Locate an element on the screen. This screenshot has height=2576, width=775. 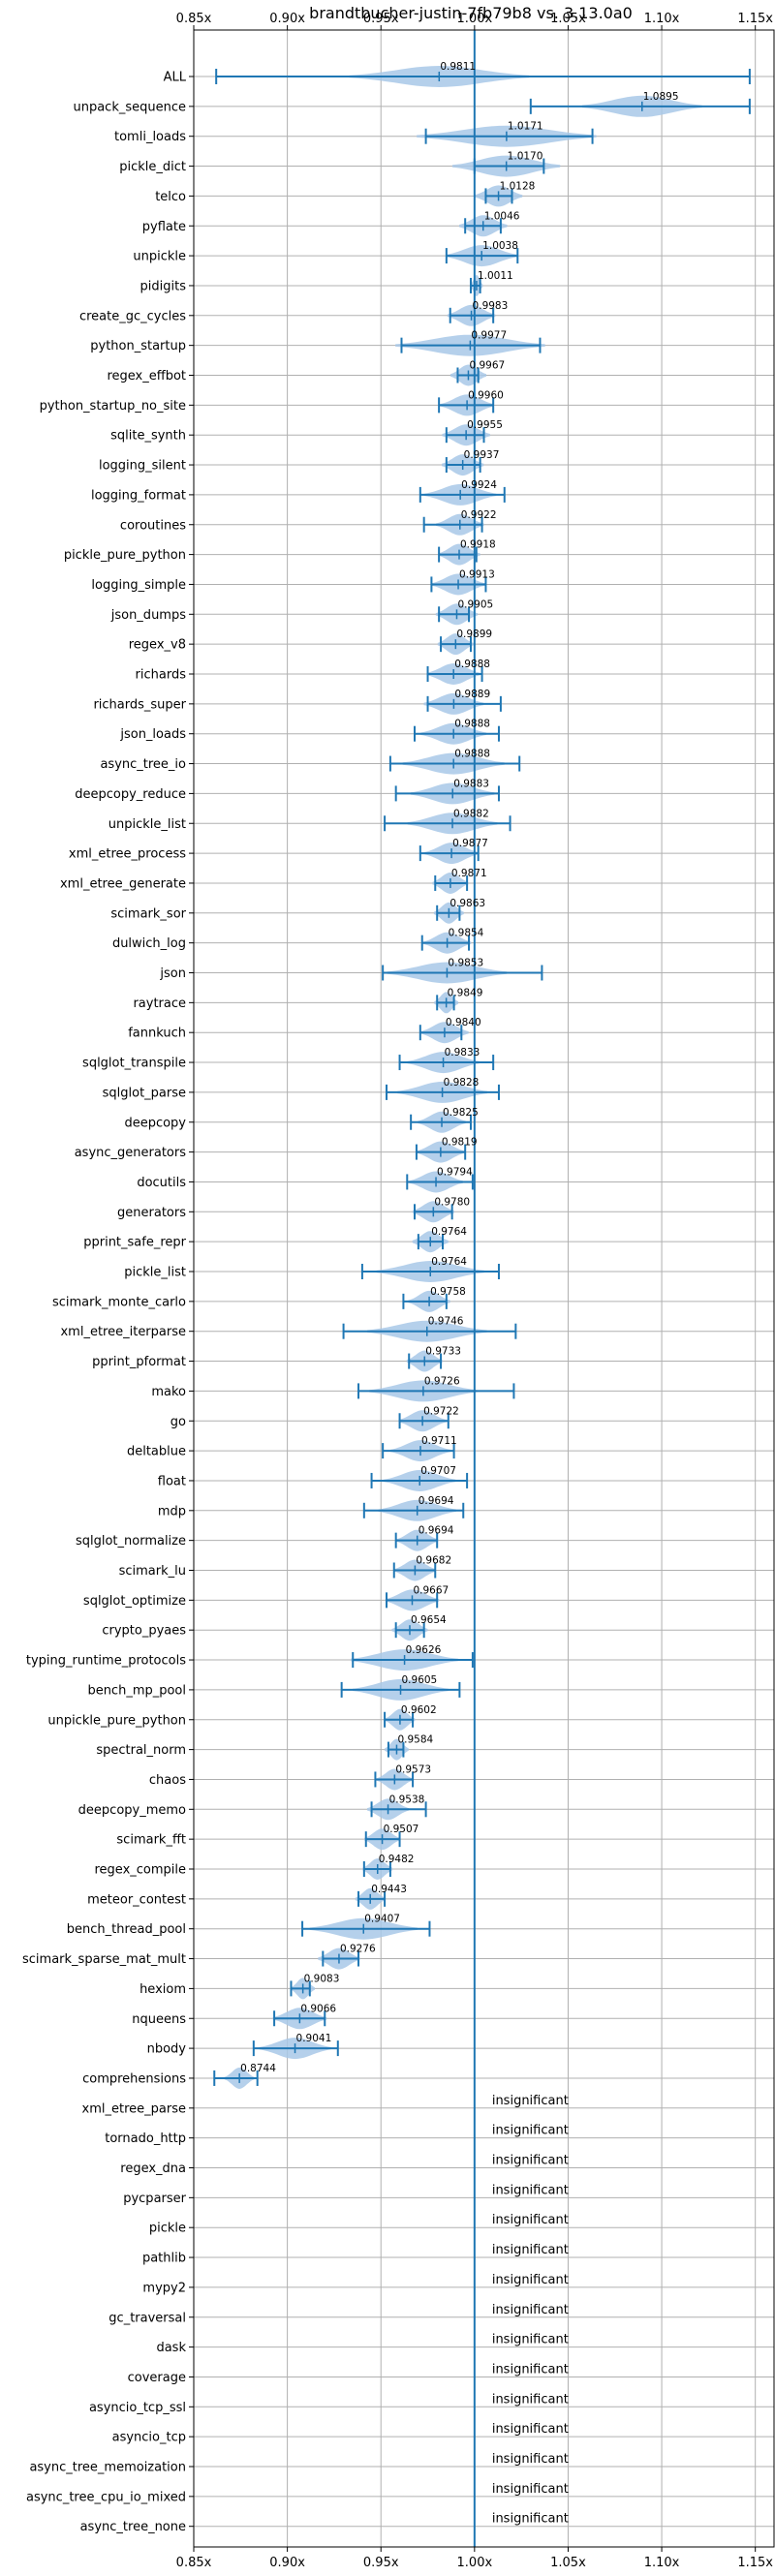
benchmark-label: richards_super is located at coordinates (139, 704).